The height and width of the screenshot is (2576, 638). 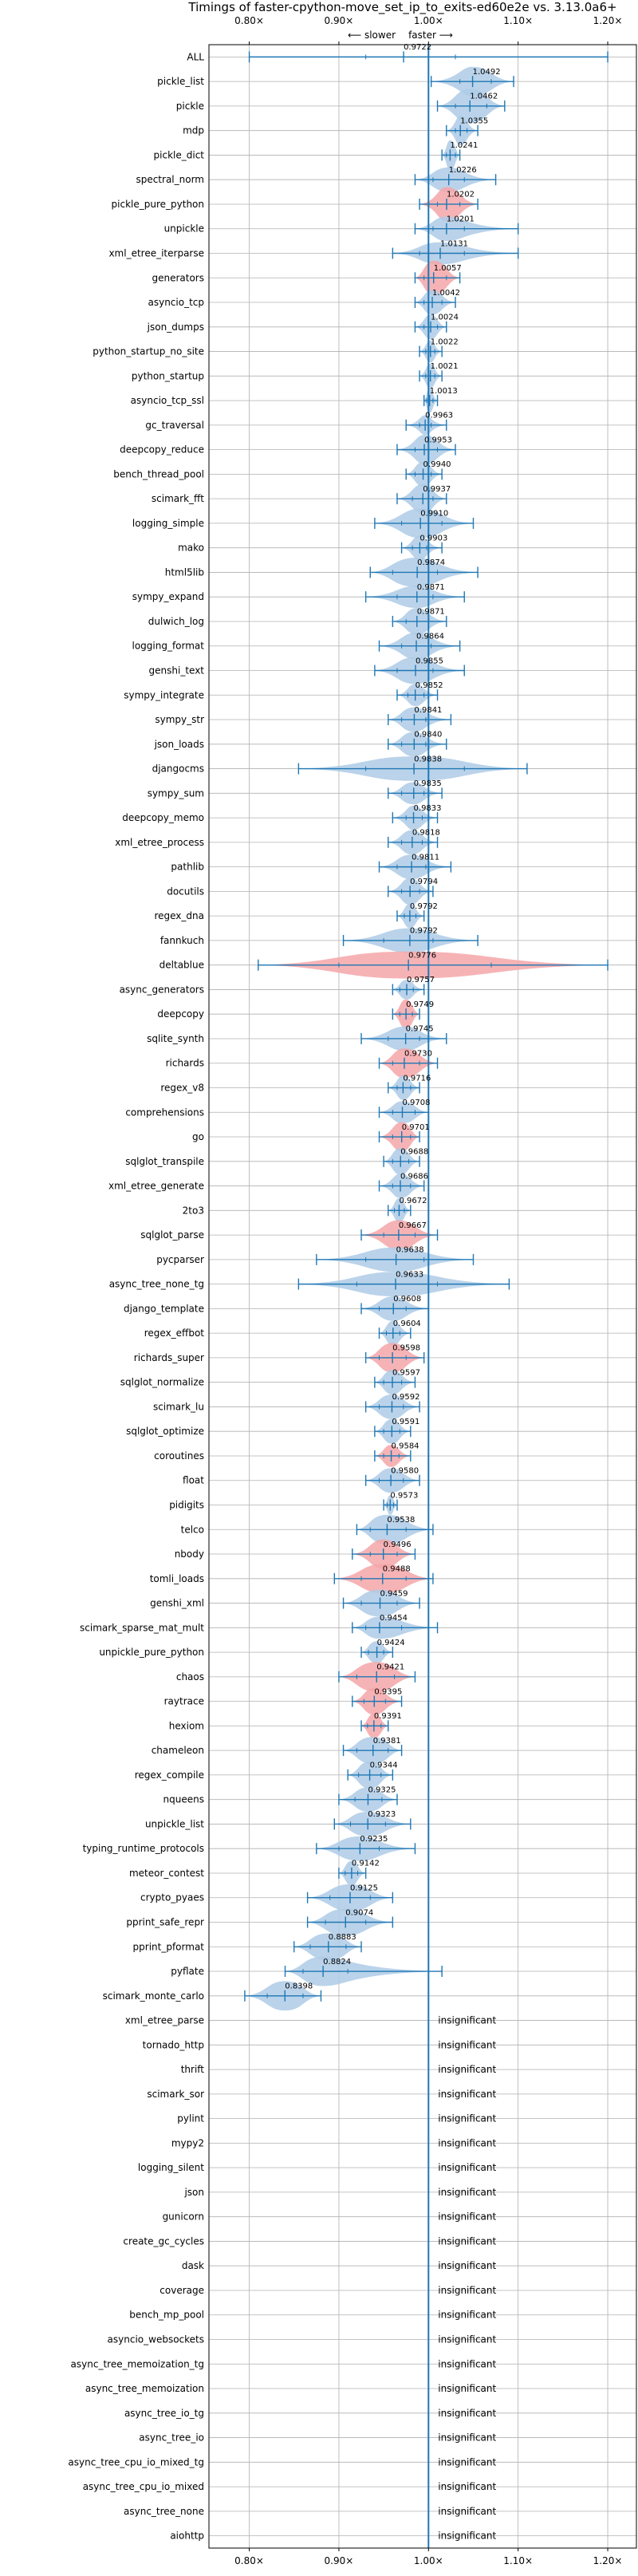 I want to click on value-label: 0.9633, so click(x=409, y=1274).